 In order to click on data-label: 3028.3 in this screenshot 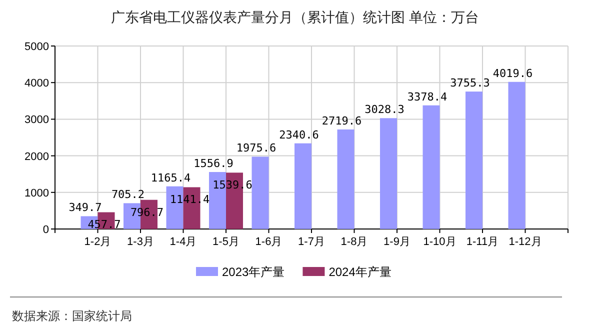, I will do `click(384, 109)`.